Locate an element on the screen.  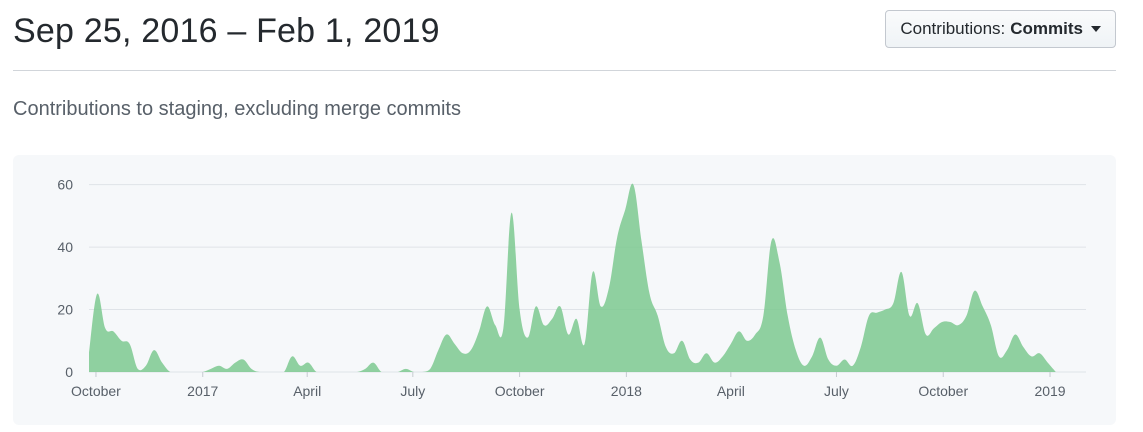
x-tick-label: 2019 is located at coordinates (1049, 391).